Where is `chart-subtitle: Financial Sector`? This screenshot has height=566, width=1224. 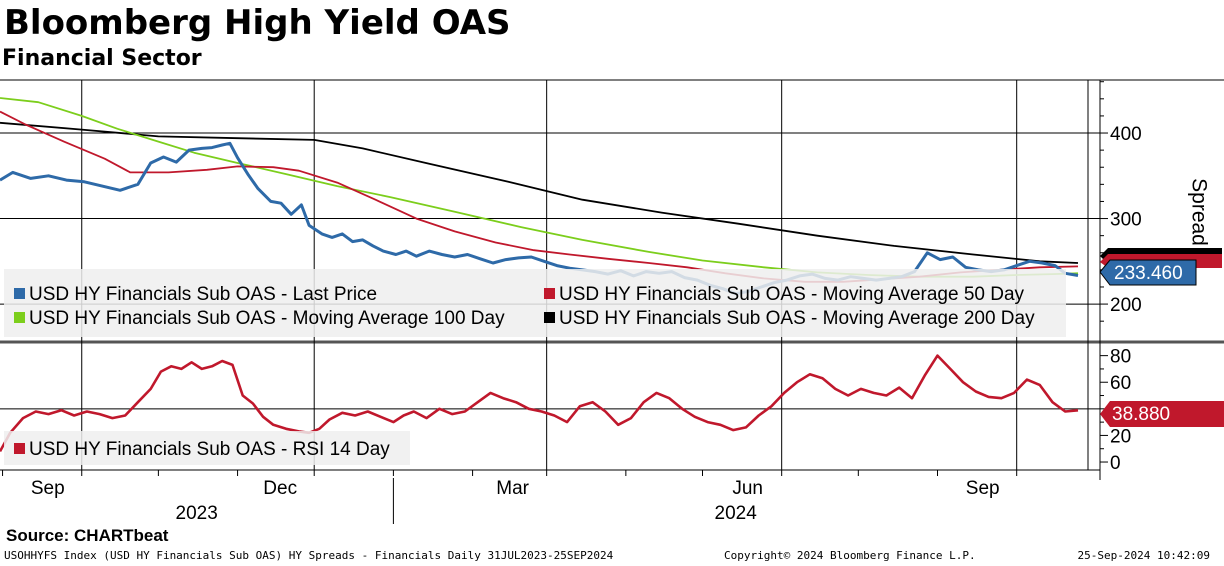
chart-subtitle: Financial Sector is located at coordinates (102, 58).